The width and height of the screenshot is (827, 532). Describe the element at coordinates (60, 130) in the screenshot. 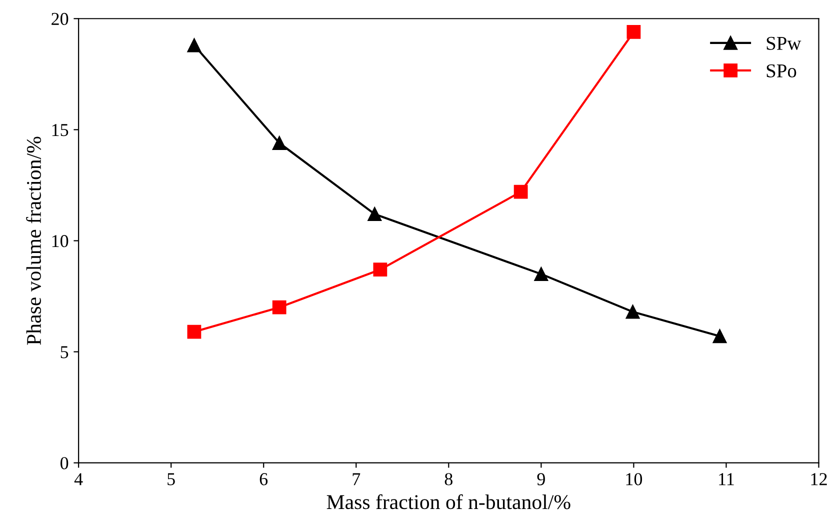

I see `y-tick-label: 15` at that location.